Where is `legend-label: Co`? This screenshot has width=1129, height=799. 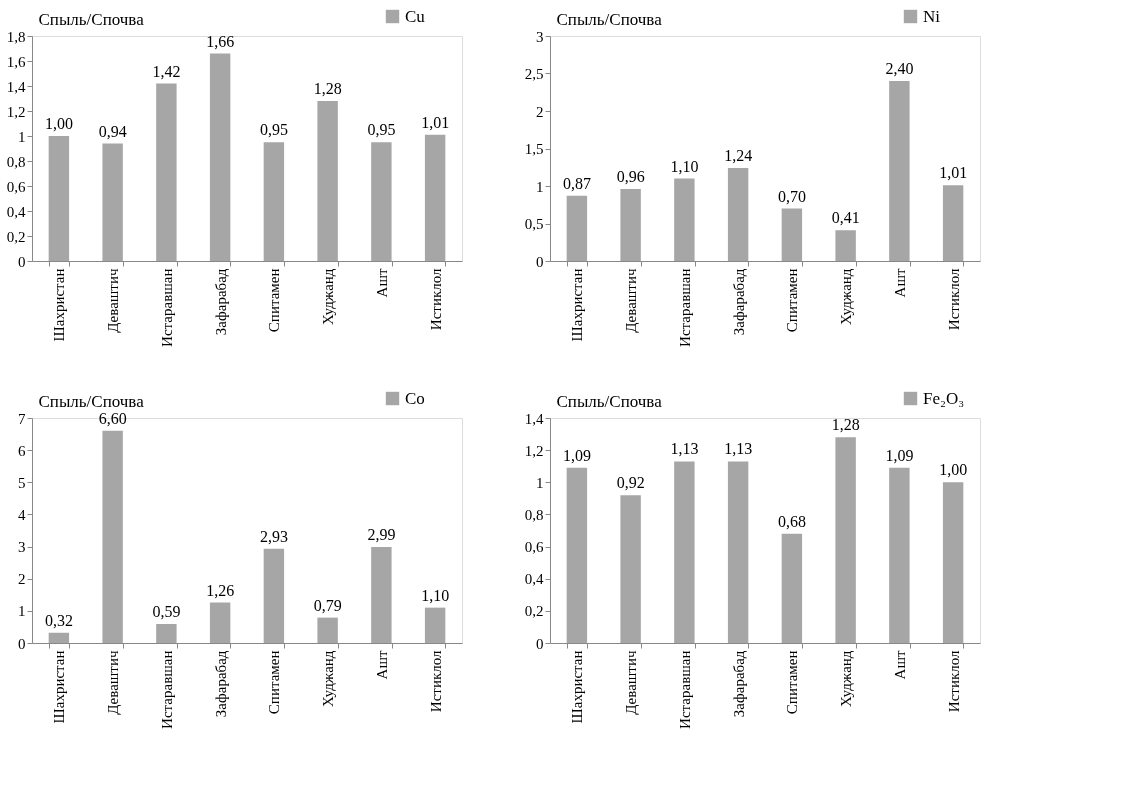 legend-label: Co is located at coordinates (415, 398).